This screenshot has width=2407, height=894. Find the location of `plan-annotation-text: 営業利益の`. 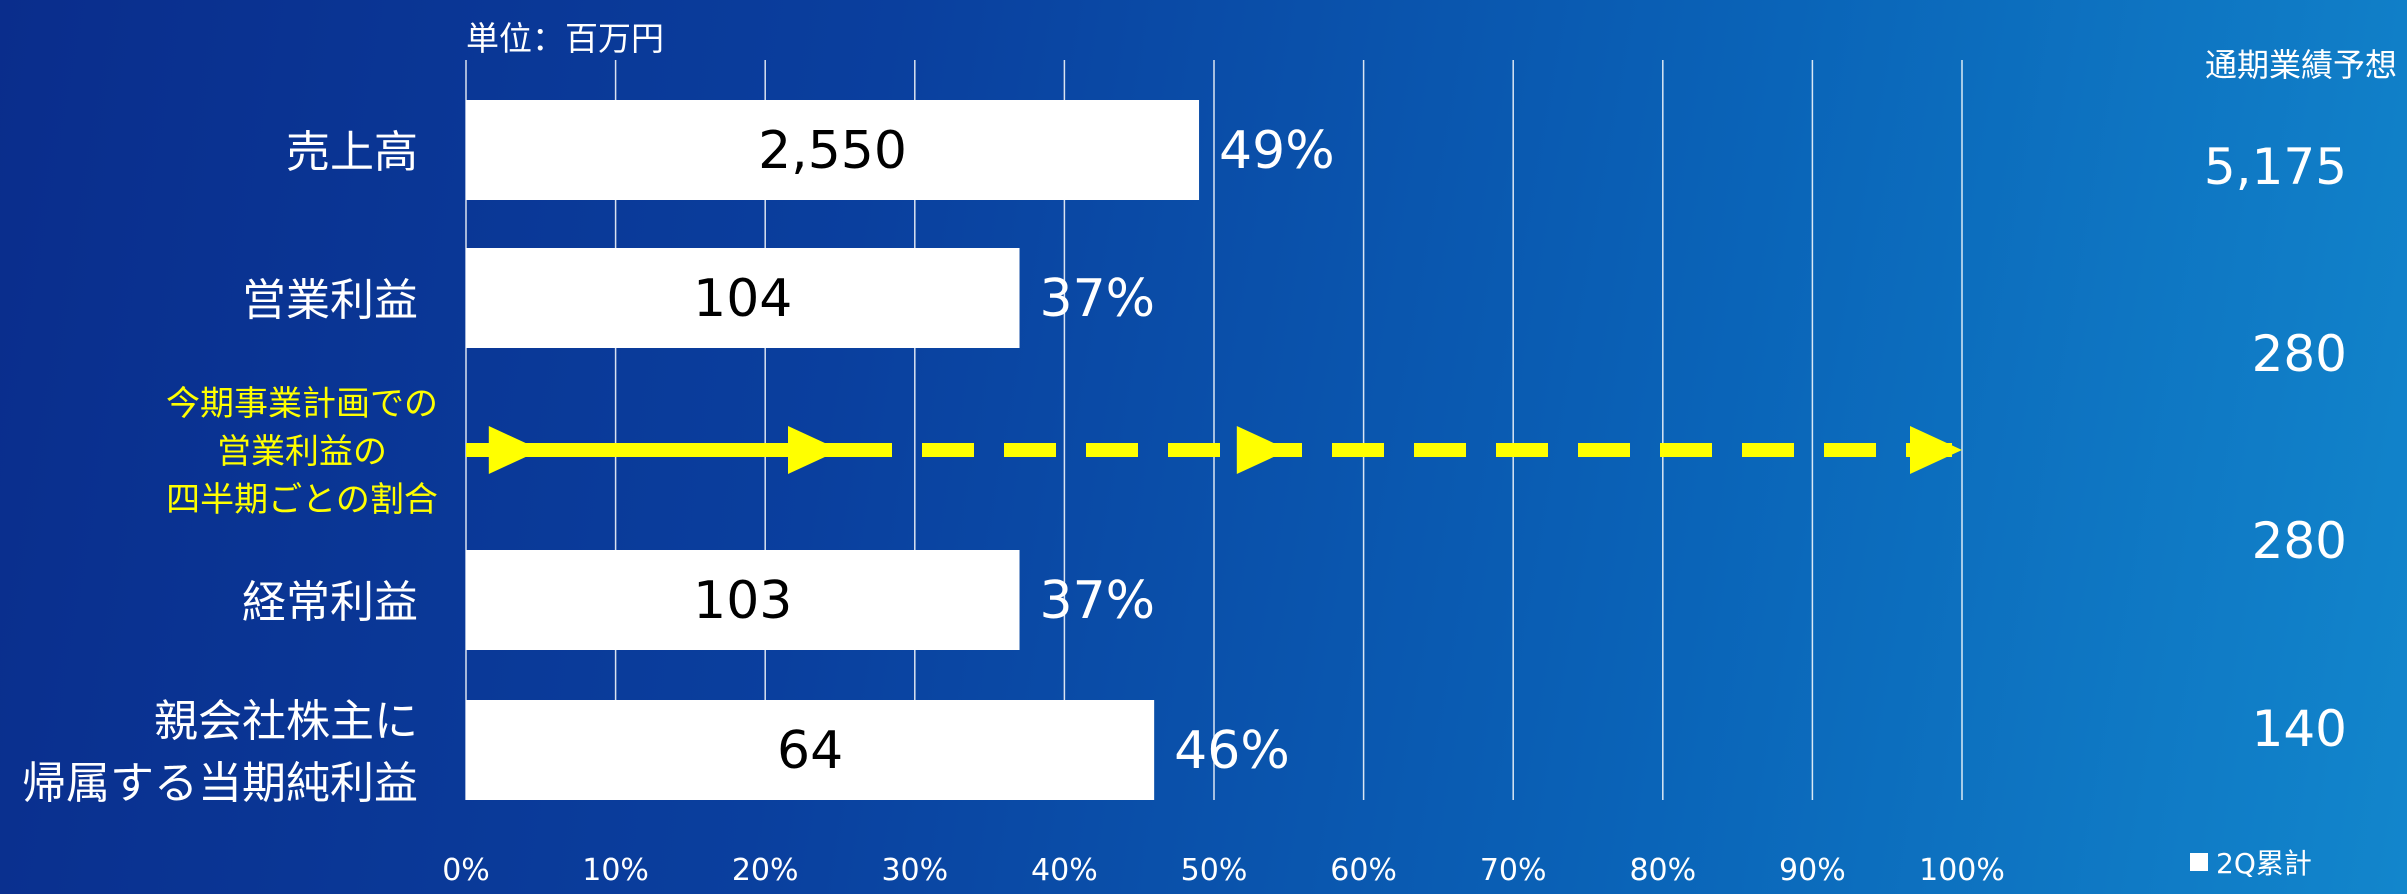

plan-annotation-text: 営業利益の is located at coordinates (302, 452).